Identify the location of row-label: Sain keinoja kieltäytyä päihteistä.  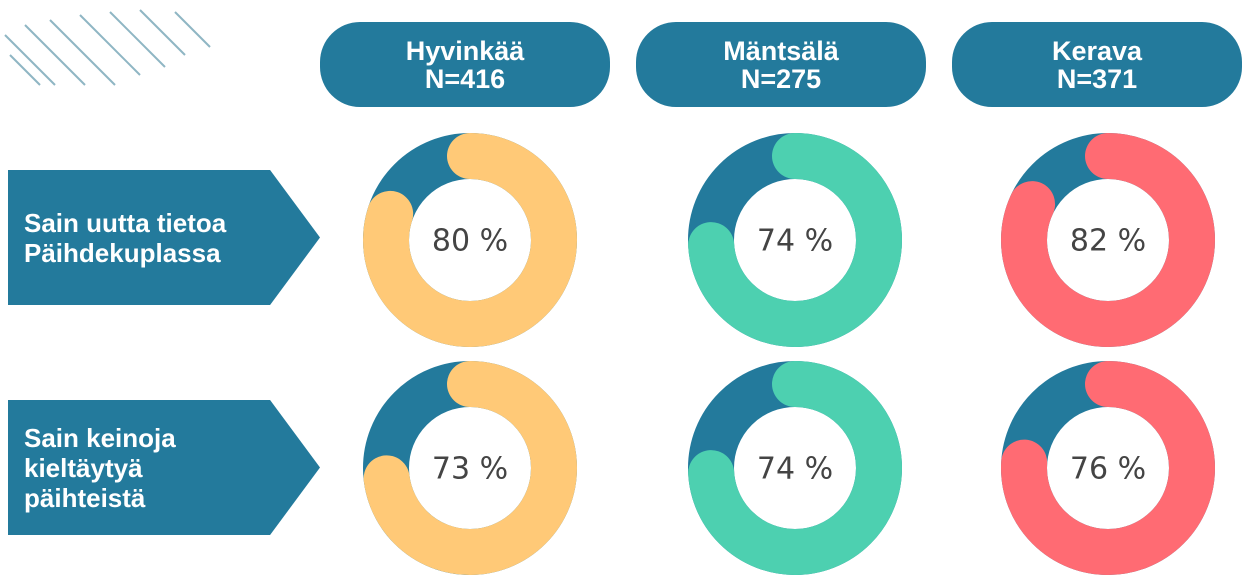
(164, 467).